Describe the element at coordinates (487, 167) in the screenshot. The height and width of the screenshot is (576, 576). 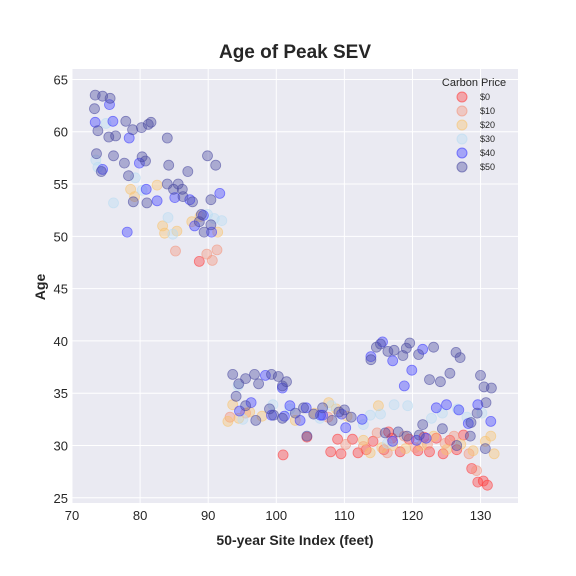
I see `legend-label: $50` at that location.